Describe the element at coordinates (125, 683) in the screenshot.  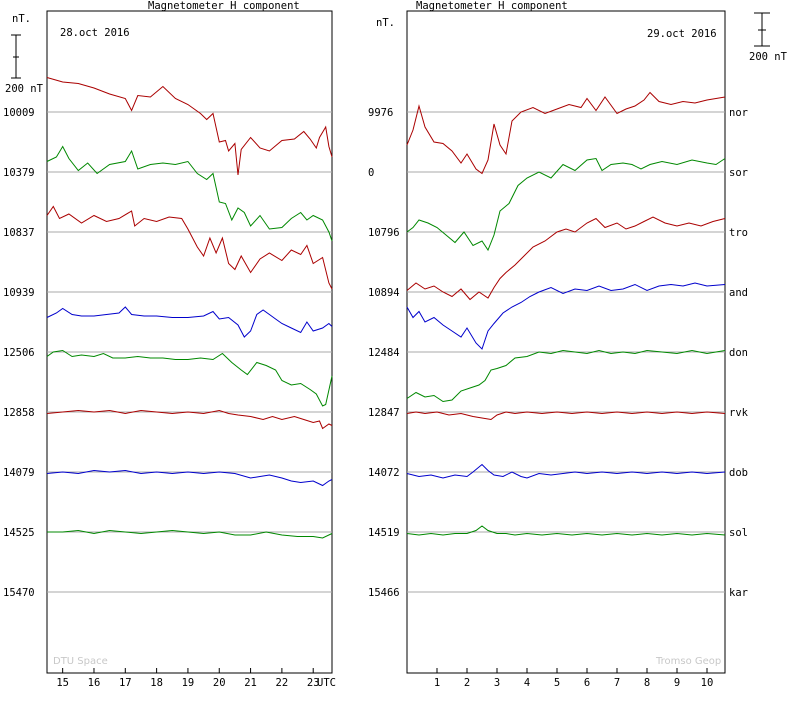
I see `left-x-tick-label: 17` at that location.